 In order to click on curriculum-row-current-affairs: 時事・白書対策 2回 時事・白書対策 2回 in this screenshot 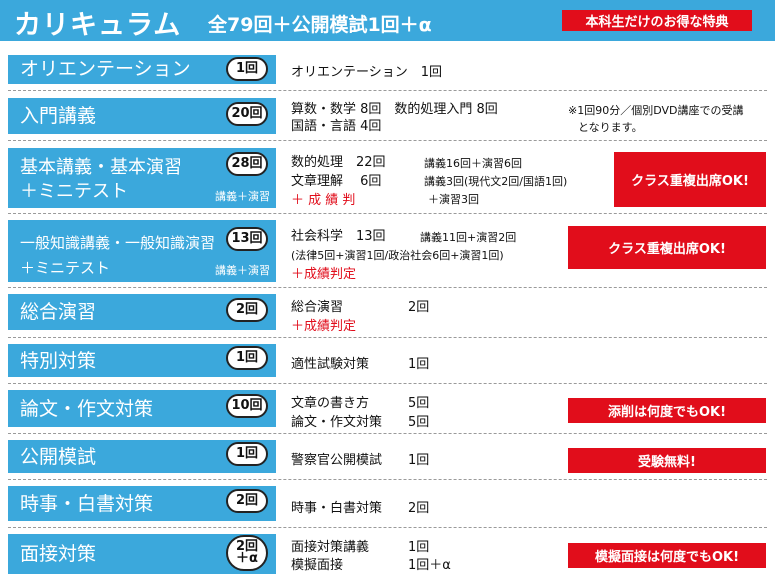, I will do `click(387, 507)`.